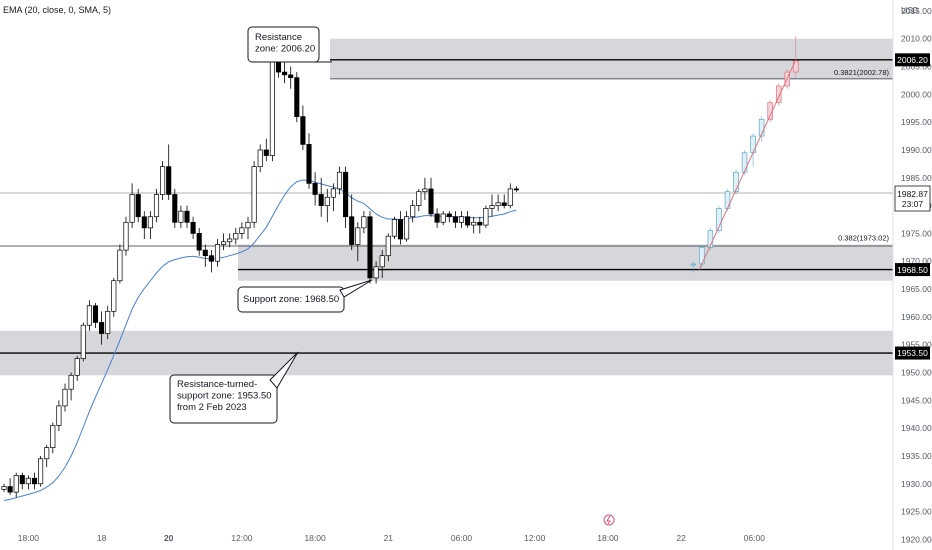 Image resolution: width=932 pixels, height=550 pixels. I want to click on price-tick: 1955.00, so click(916, 345).